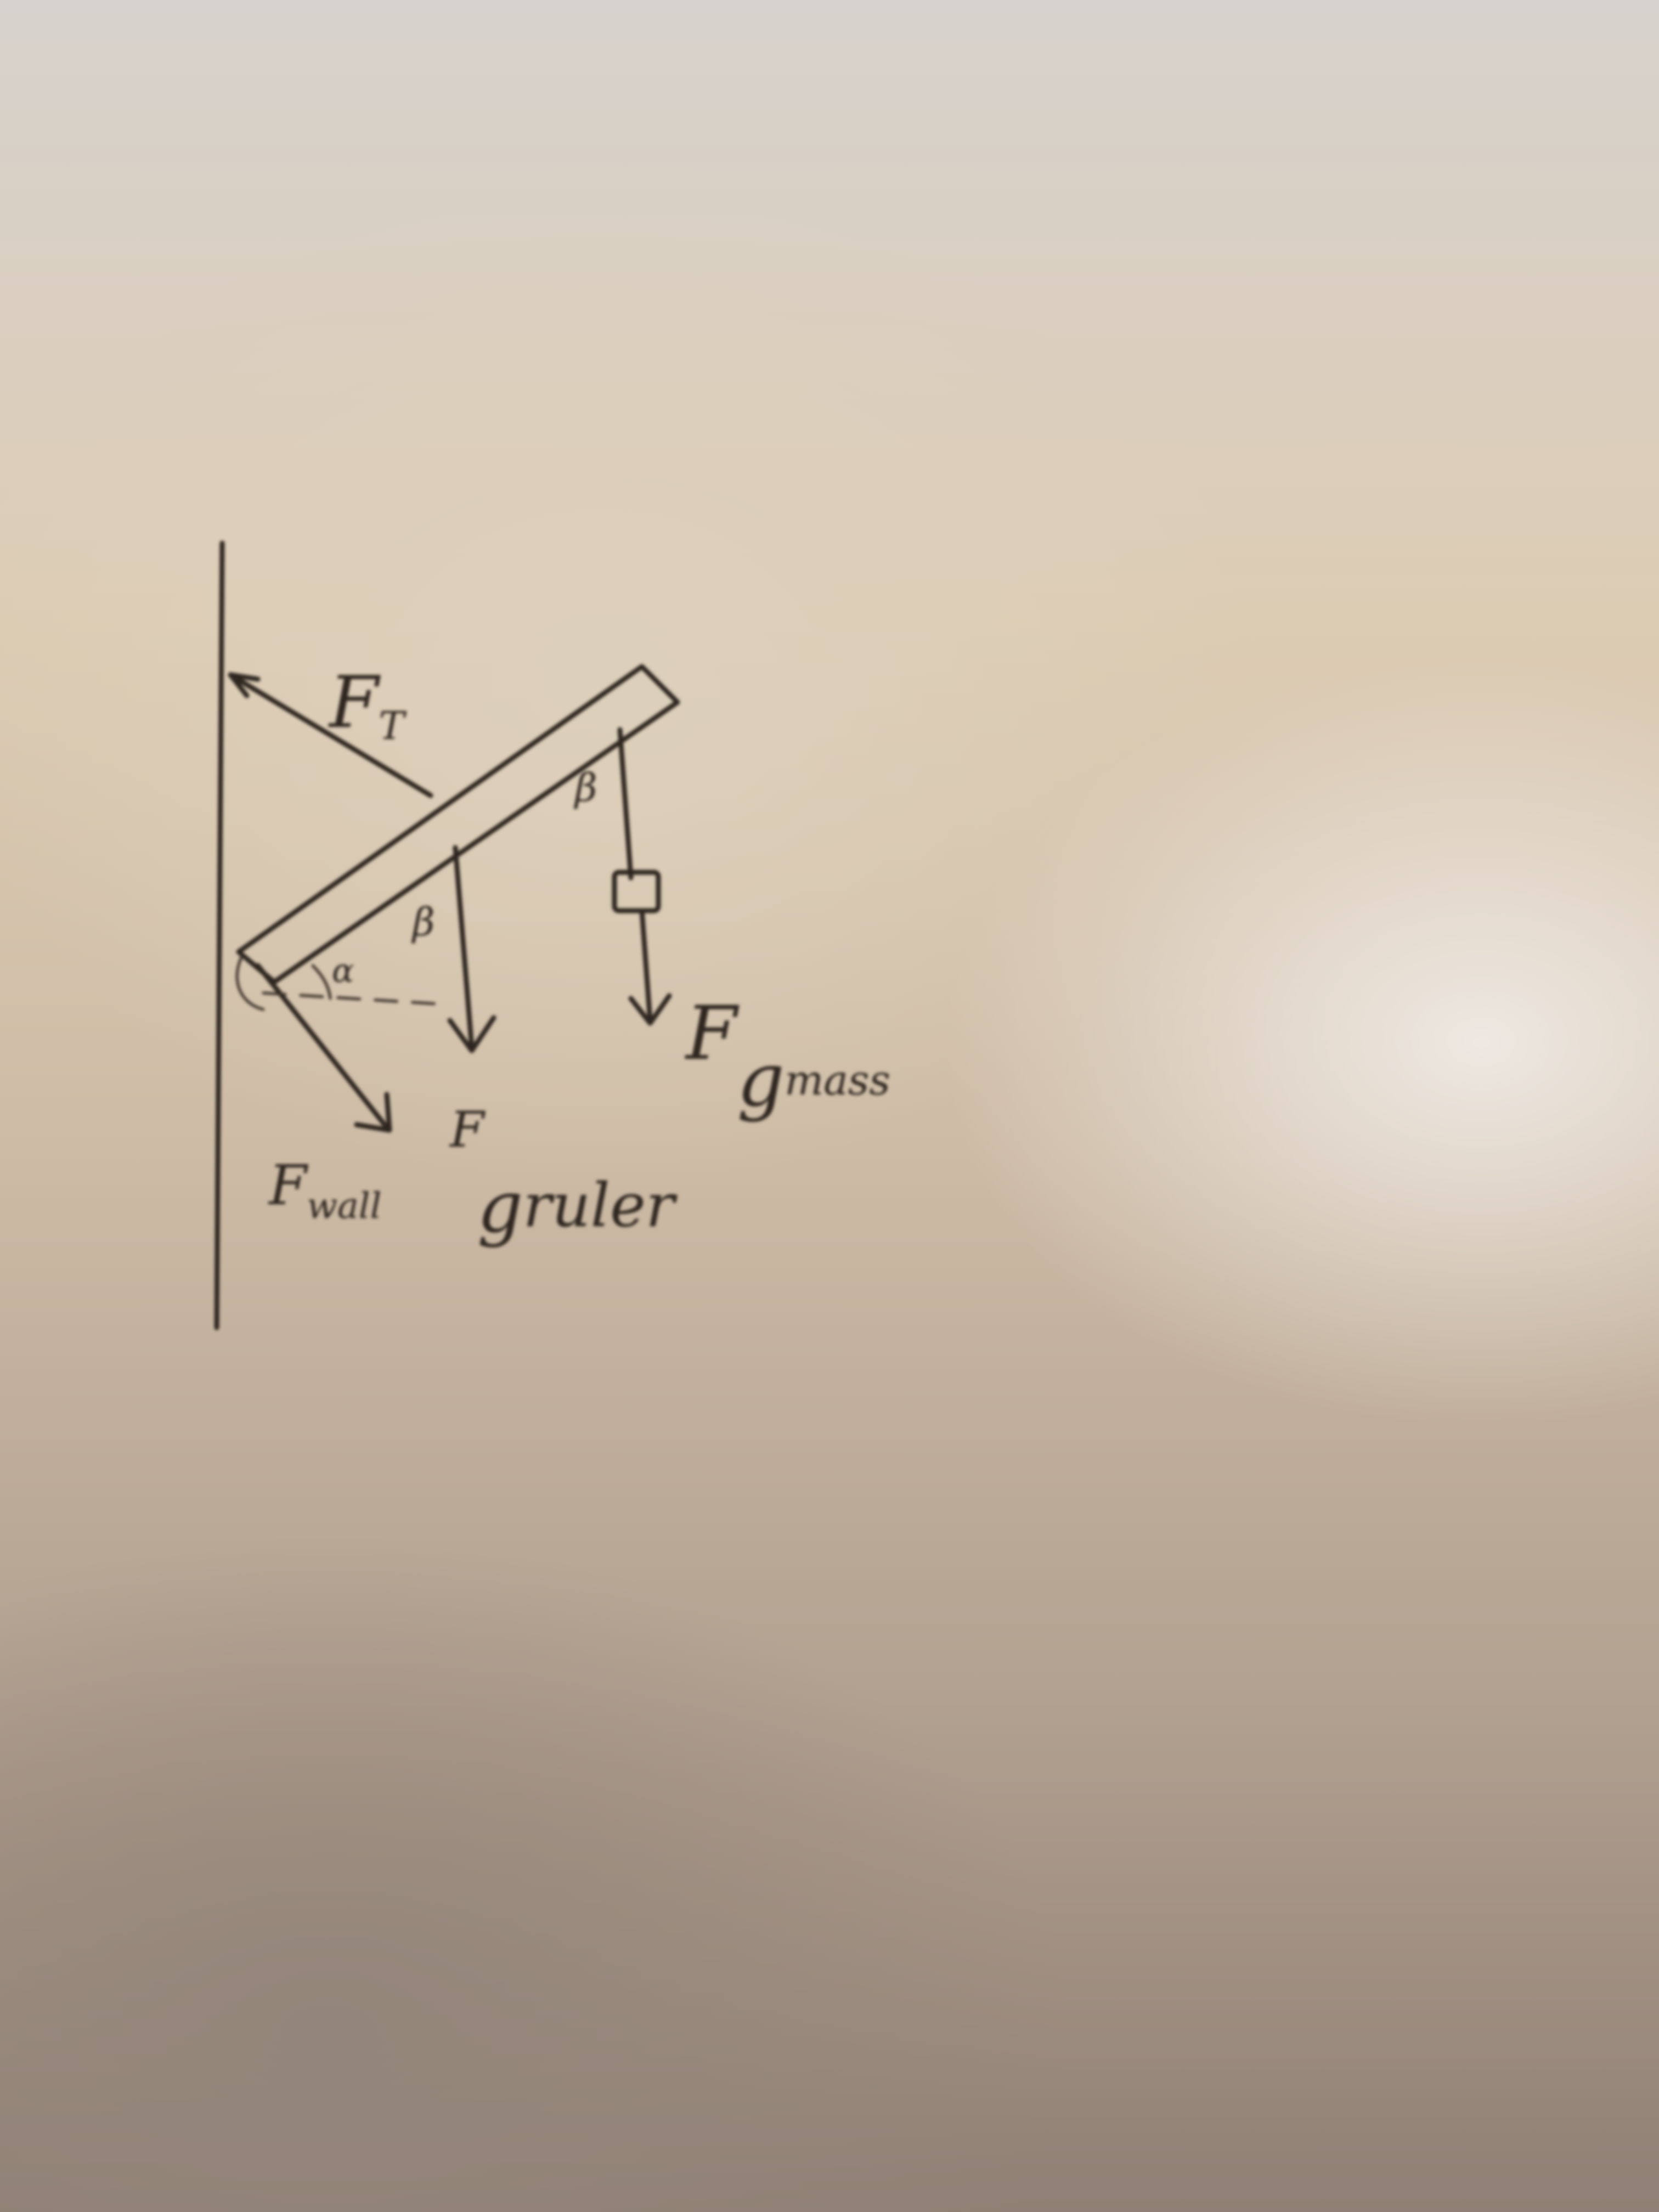 This screenshot has width=1659, height=2212. What do you see at coordinates (325, 1190) in the screenshot?
I see `wall-force-label: Fwall` at bounding box center [325, 1190].